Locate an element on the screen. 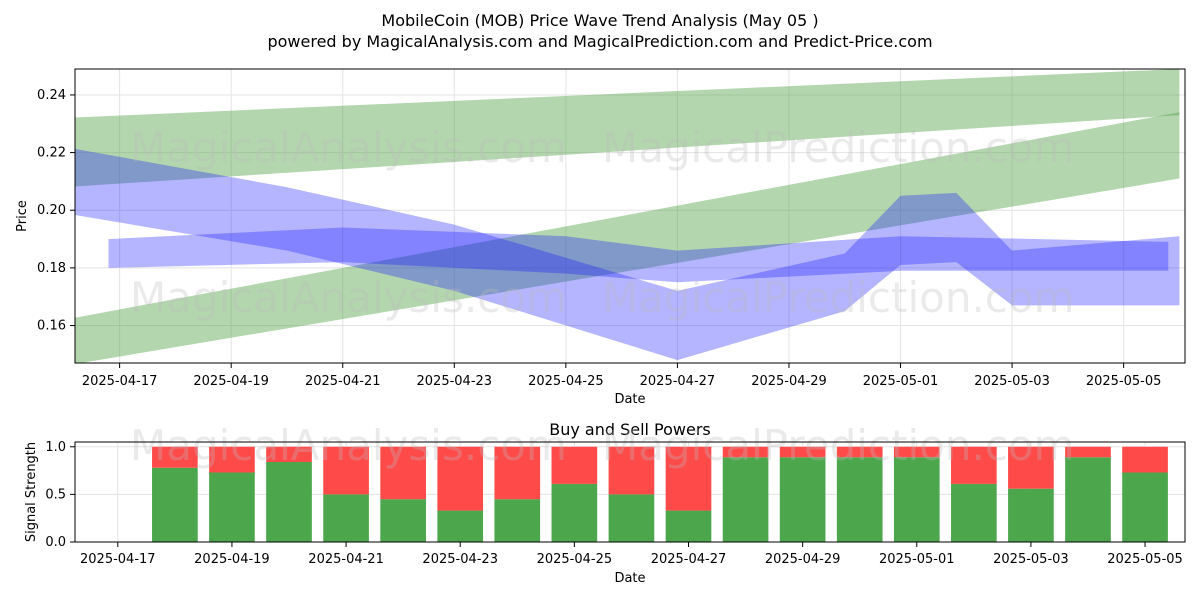 The height and width of the screenshot is (600, 1200). signal-y-tick-label: 0.5 is located at coordinates (55, 494).